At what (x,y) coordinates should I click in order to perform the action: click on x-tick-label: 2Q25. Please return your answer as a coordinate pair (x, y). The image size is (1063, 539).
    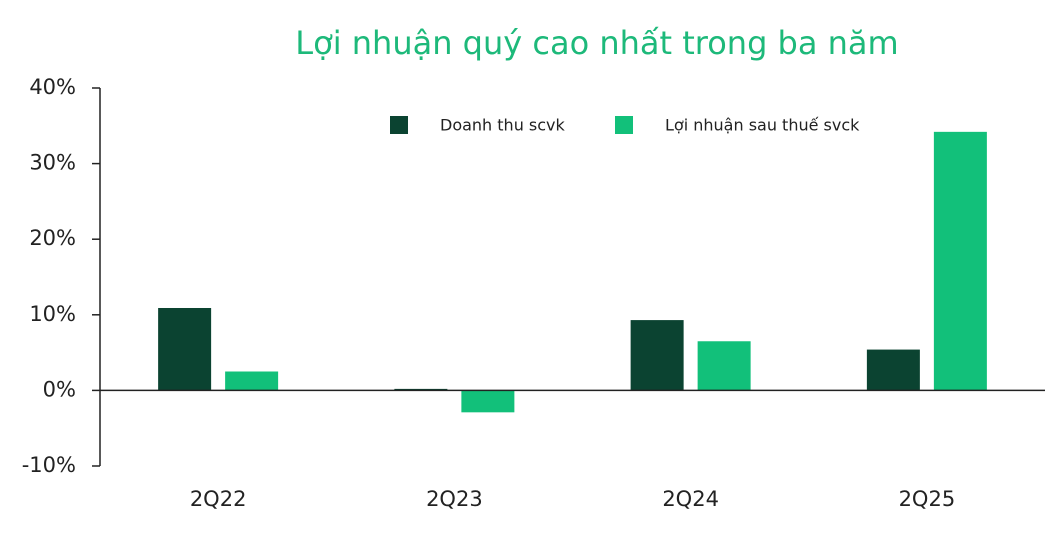
    Looking at the image, I should click on (927, 499).